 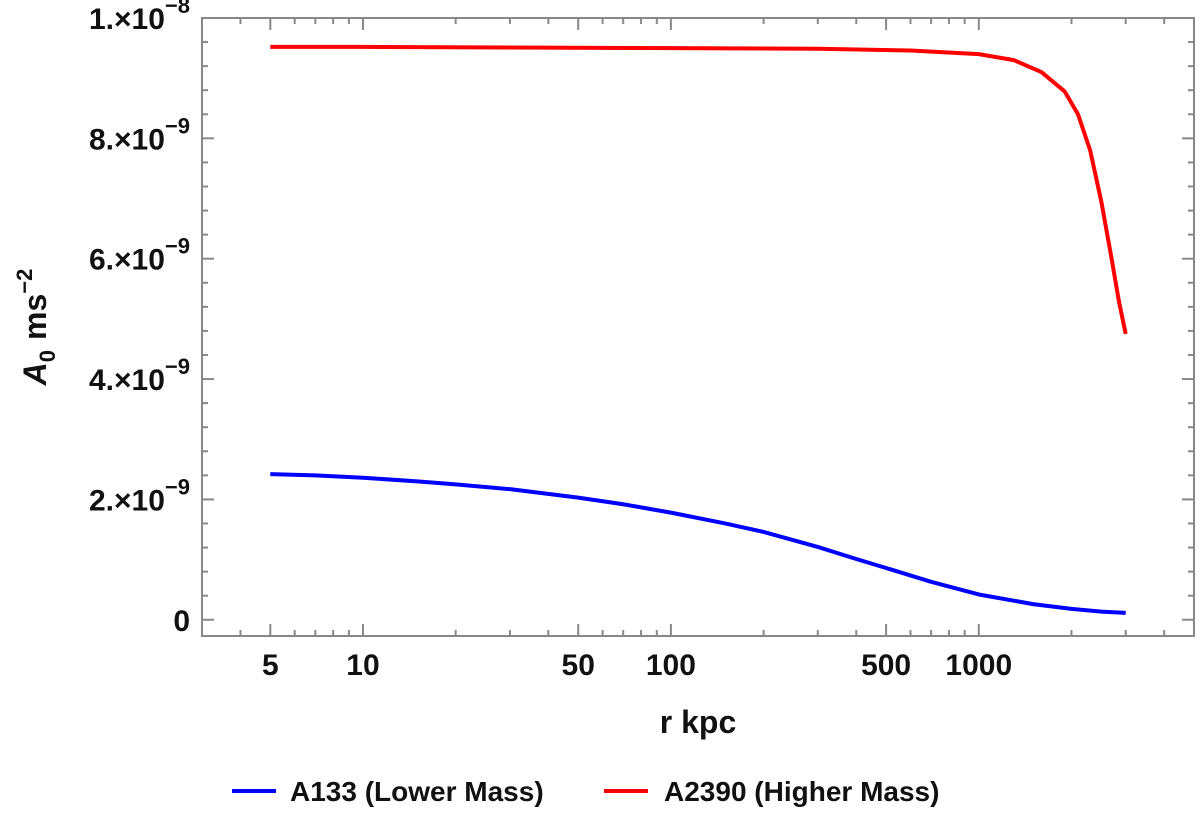 I want to click on x-tick-label: 5, so click(x=270, y=665).